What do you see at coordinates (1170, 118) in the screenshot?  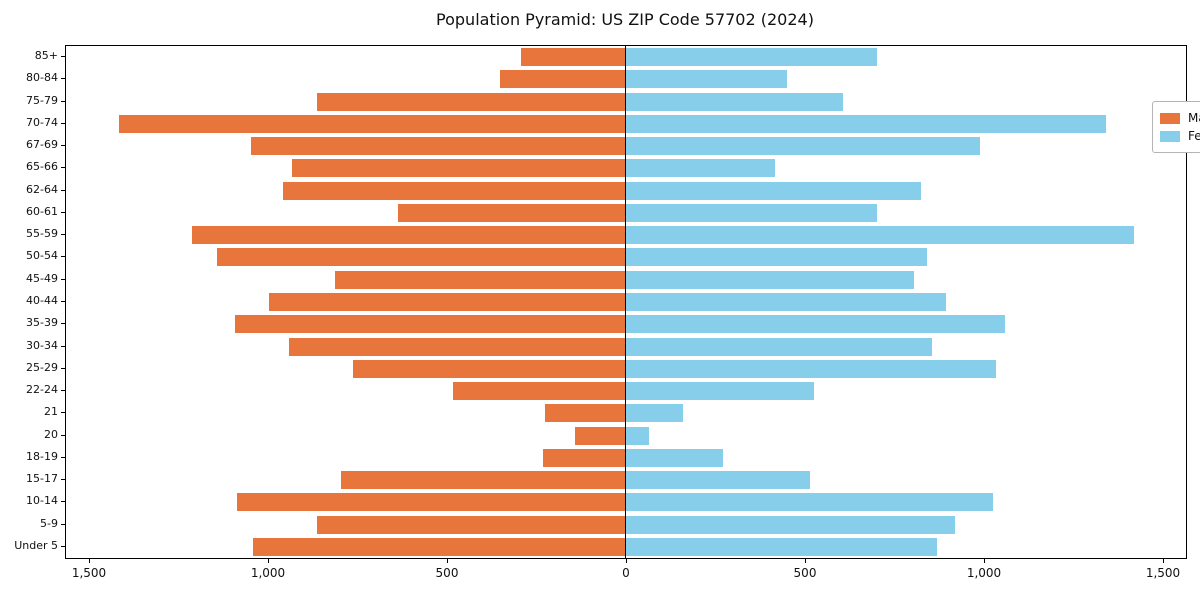 I see `male-color-swatch` at bounding box center [1170, 118].